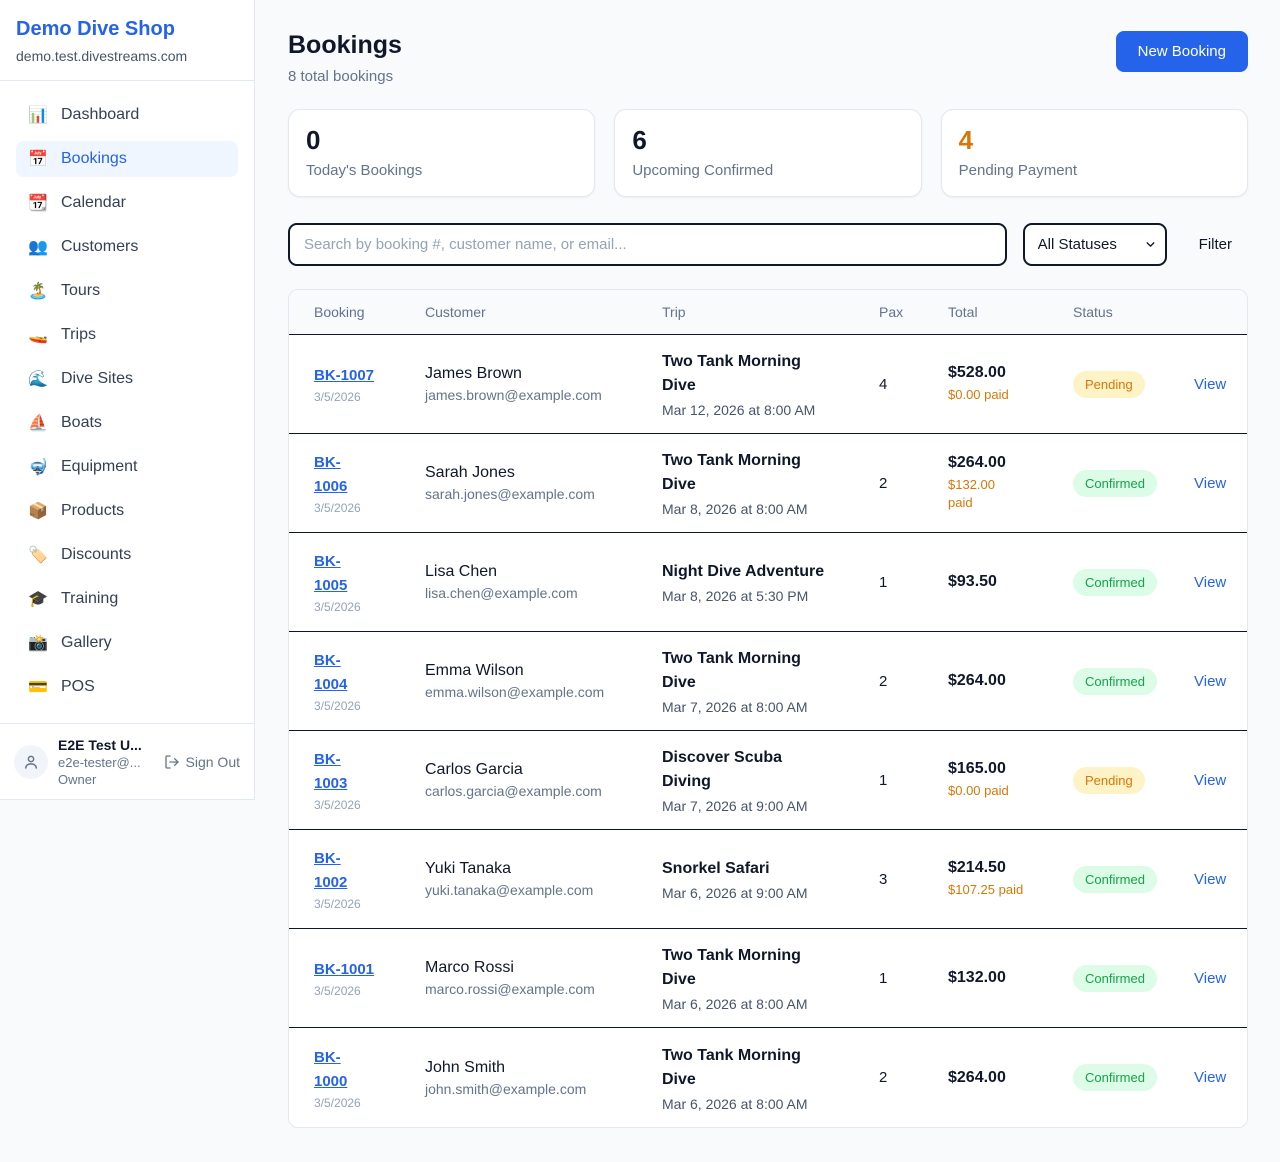 This screenshot has width=1280, height=1162. Describe the element at coordinates (331, 672) in the screenshot. I see `booking-id-link: BK-1004` at that location.